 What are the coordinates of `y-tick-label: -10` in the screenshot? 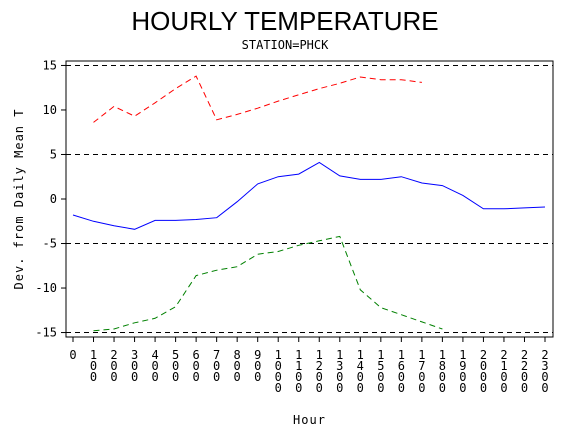 It's located at (46, 288).